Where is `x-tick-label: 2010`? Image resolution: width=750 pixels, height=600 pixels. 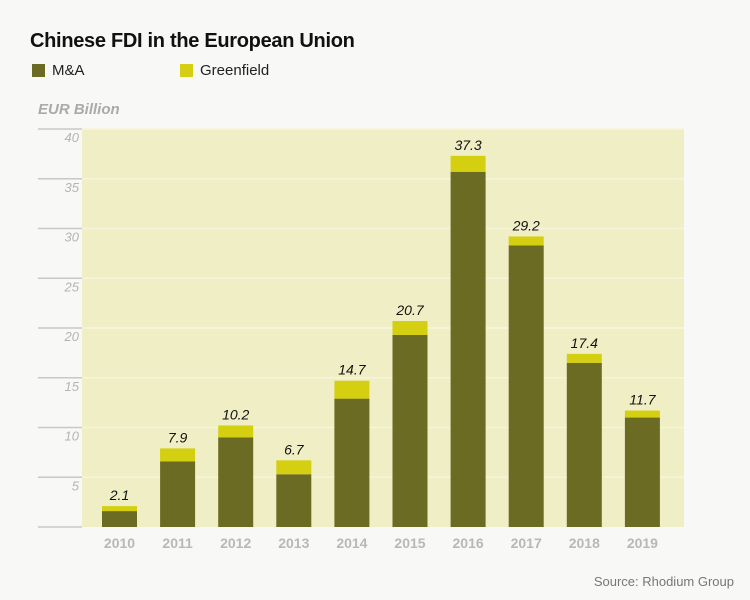 x-tick-label: 2010 is located at coordinates (119, 543).